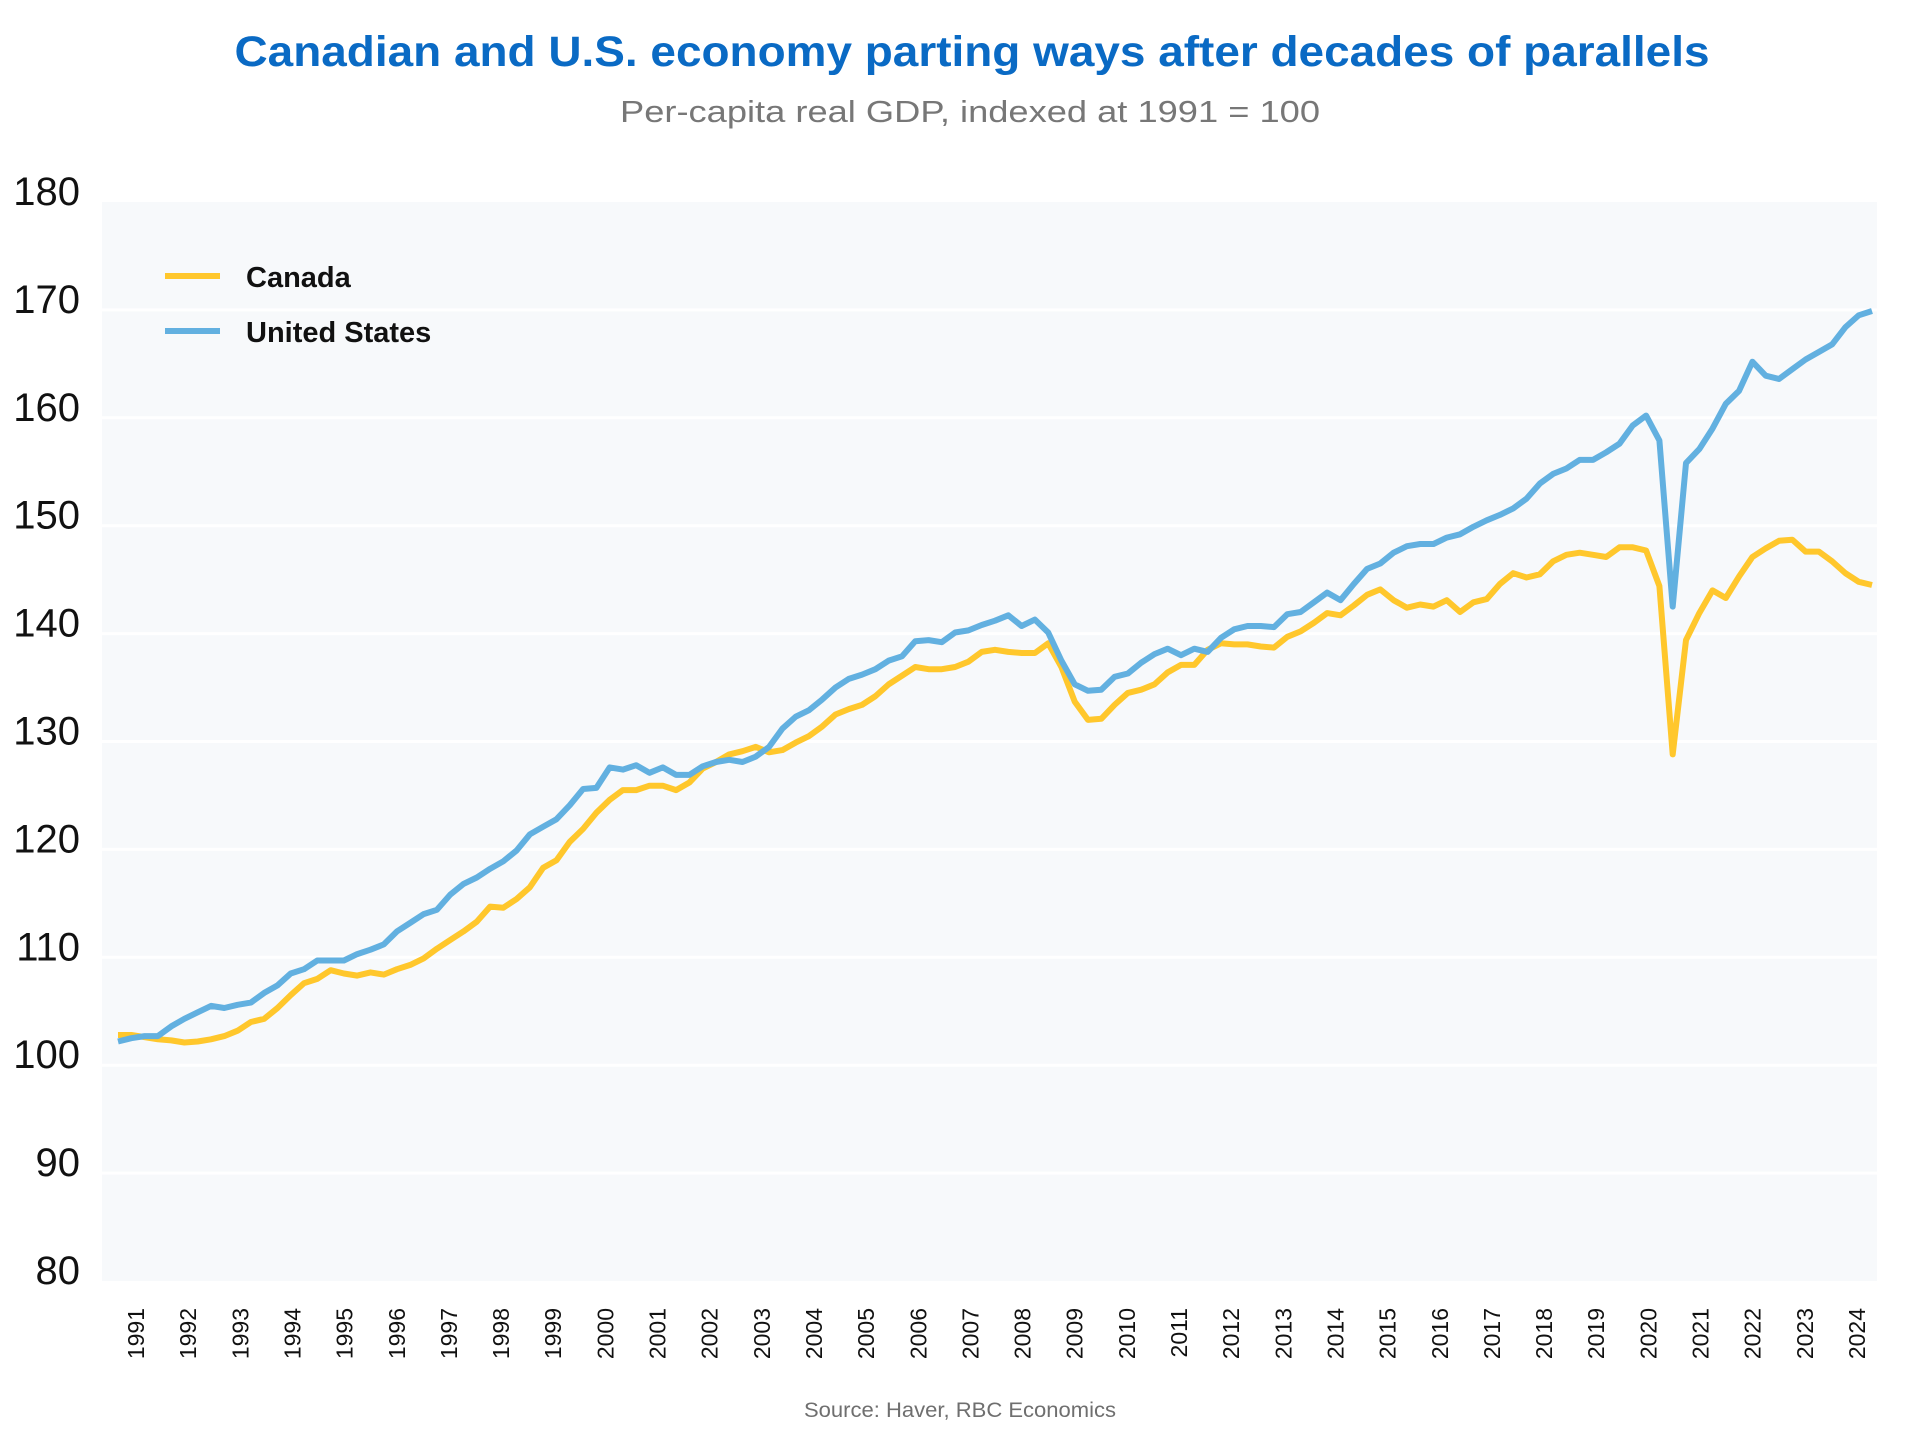 The image size is (1920, 1441). I want to click on x-tick-label: 2006, so click(918, 1333).